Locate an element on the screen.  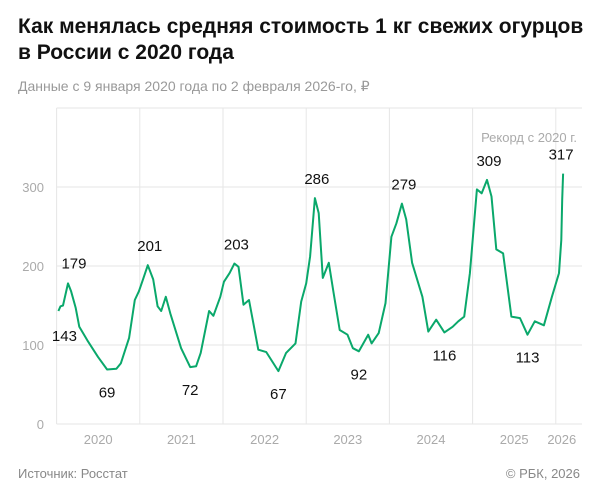
x-tick-label: 2021 is located at coordinates (181, 439).